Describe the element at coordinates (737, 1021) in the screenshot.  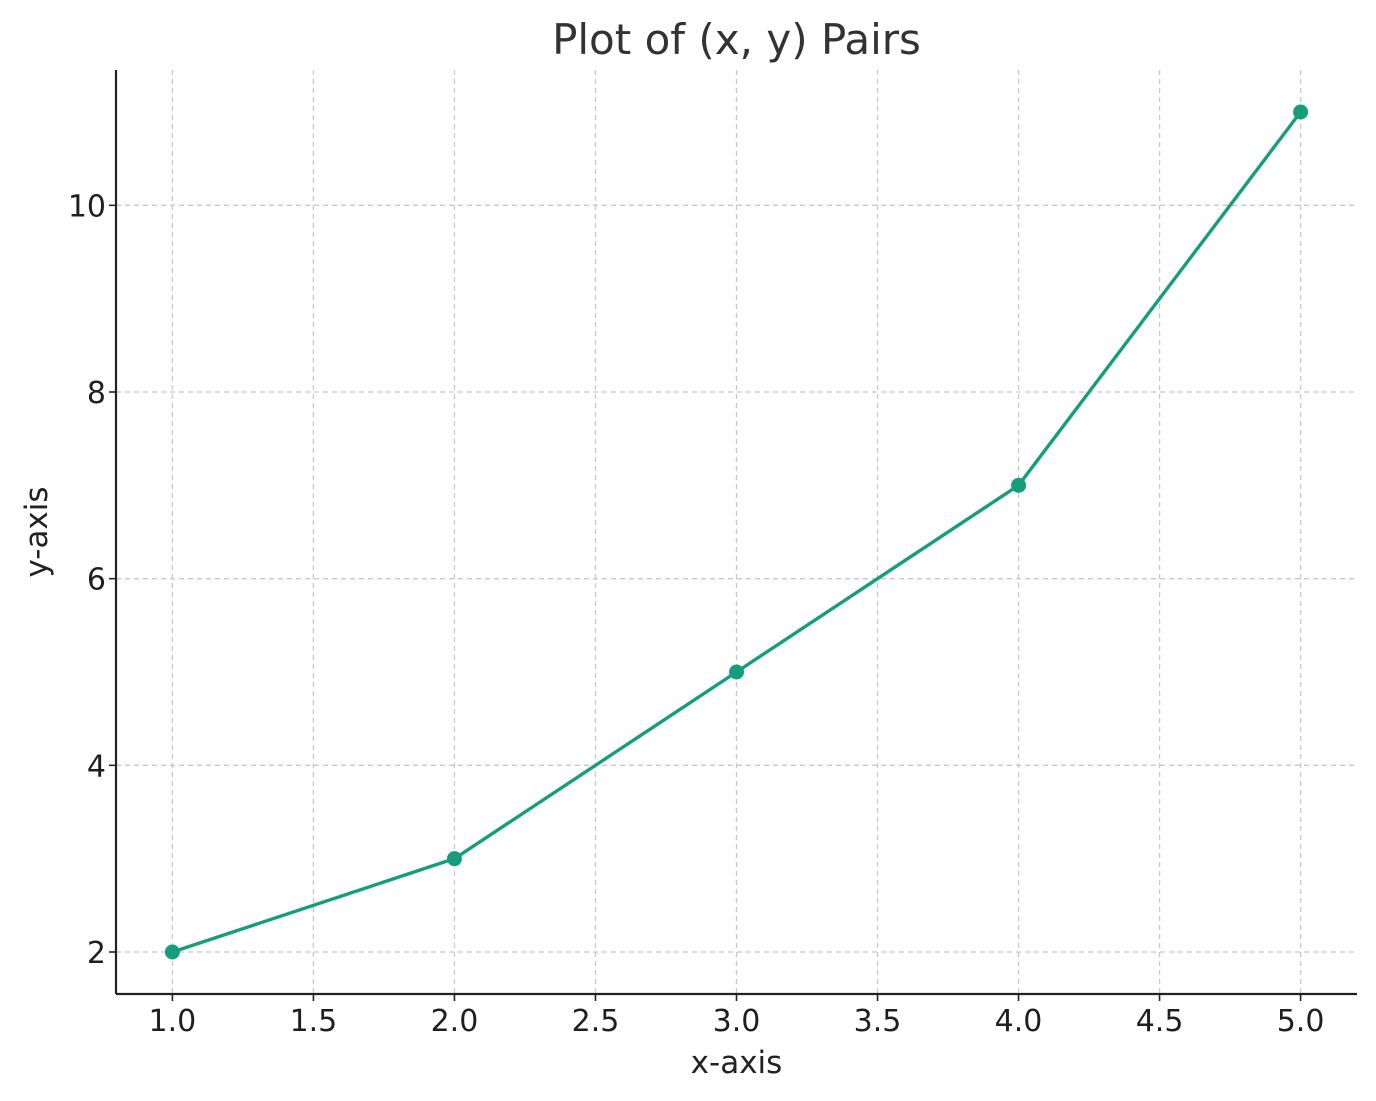
I see `x-tick-label: 3.0` at that location.